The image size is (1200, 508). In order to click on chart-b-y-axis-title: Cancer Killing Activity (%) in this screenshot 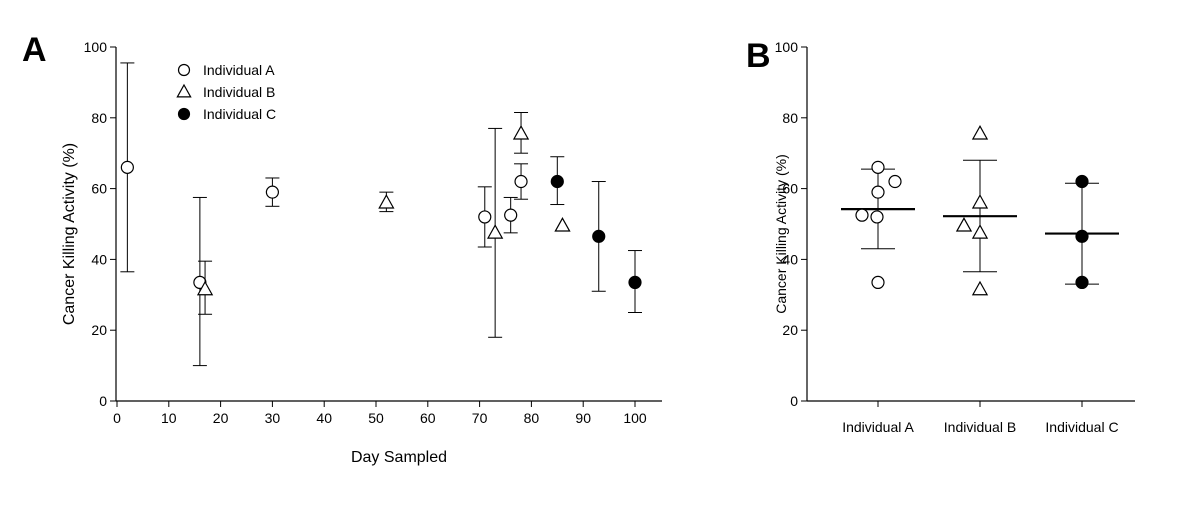, I will do `click(781, 234)`.